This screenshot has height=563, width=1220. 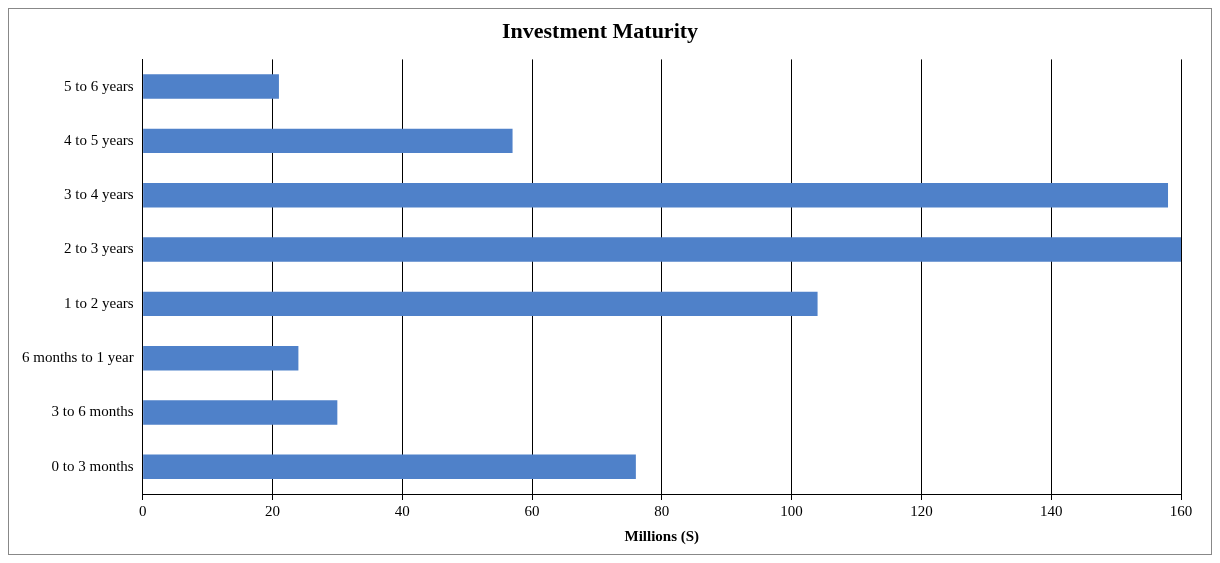 What do you see at coordinates (662, 510) in the screenshot?
I see `x-tick-label: 80` at bounding box center [662, 510].